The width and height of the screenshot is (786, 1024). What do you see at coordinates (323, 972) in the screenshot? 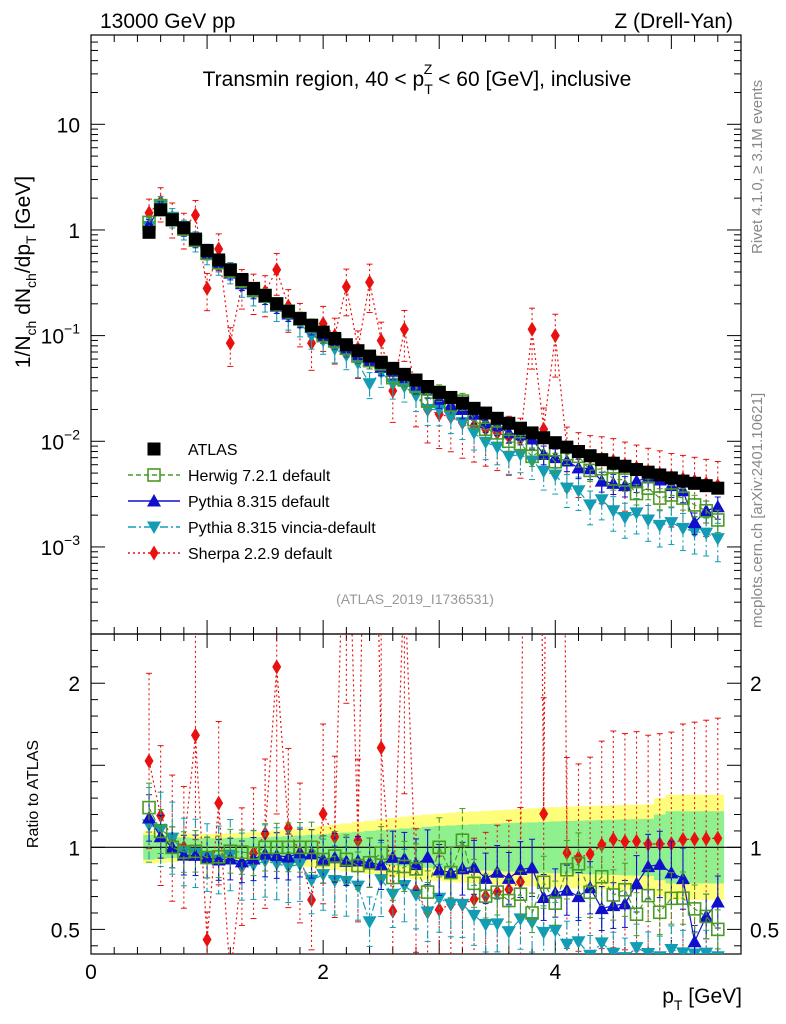
I see `x-tick-label: 2` at bounding box center [323, 972].